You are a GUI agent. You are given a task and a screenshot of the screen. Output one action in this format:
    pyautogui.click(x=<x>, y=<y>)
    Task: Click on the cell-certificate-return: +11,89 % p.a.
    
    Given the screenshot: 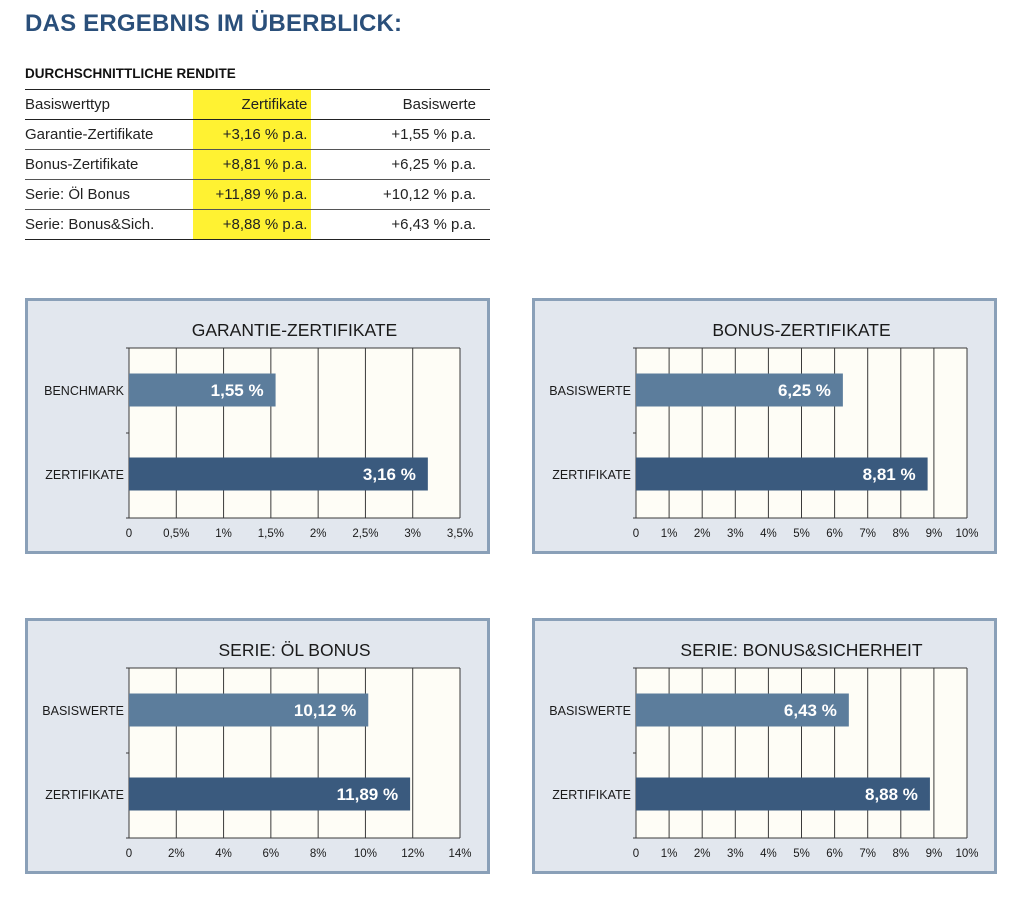 What is the action you would take?
    pyautogui.click(x=252, y=194)
    